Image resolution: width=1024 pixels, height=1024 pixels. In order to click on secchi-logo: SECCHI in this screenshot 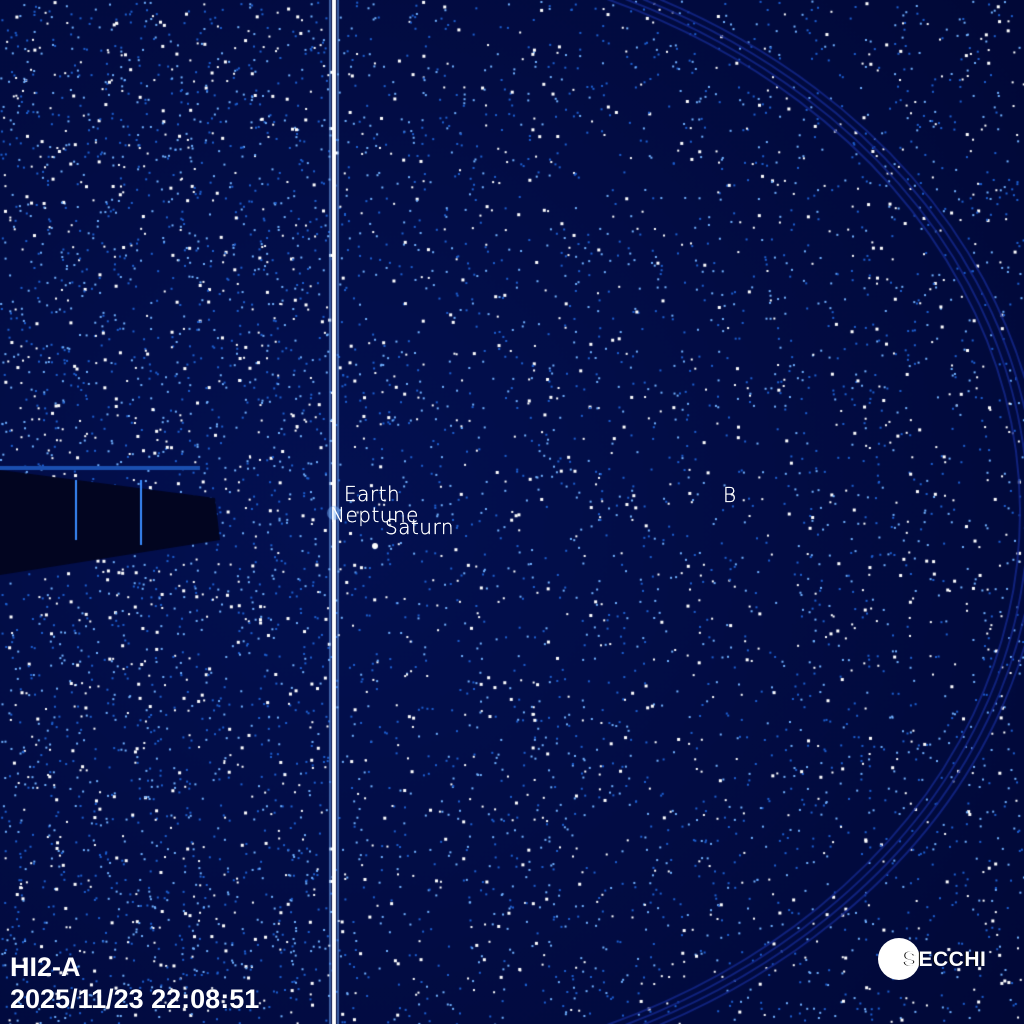, I will do `click(938, 960)`.